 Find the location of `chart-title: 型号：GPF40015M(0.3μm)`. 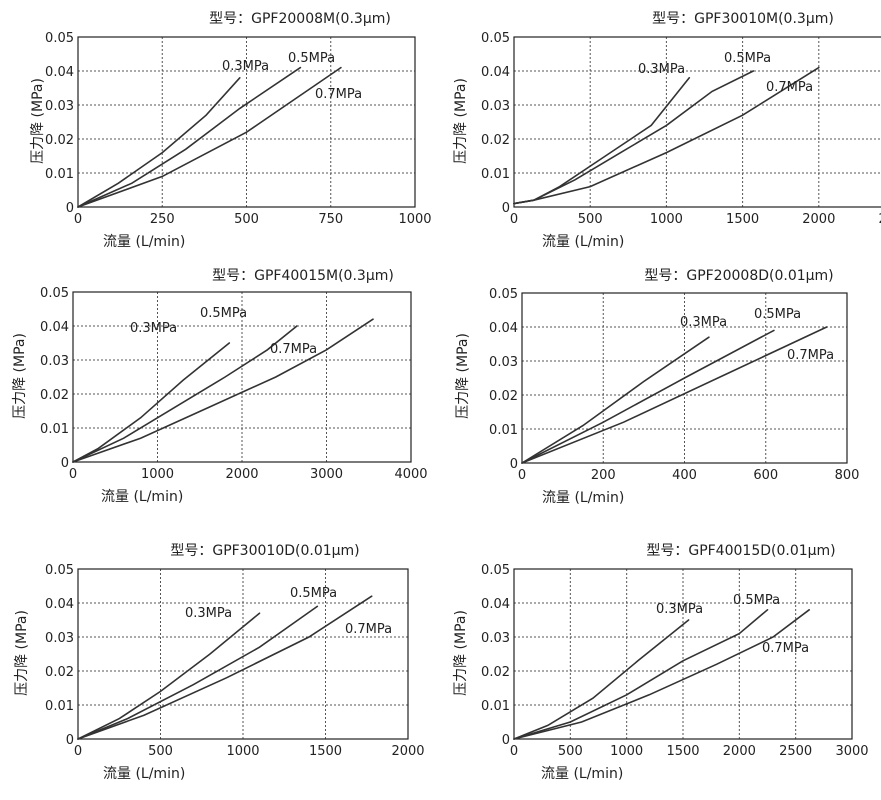

chart-title: 型号：GPF40015M(0.3μm) is located at coordinates (303, 276).